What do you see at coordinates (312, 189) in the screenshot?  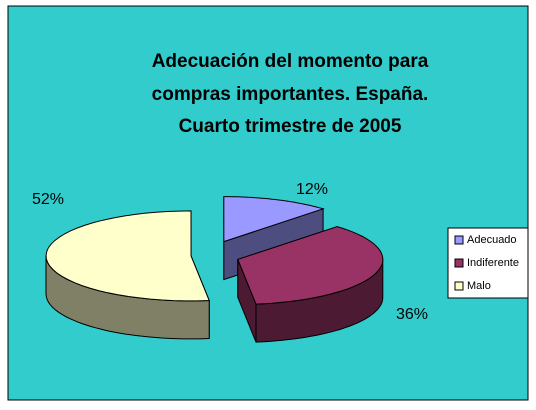 I see `data-label: 12%` at bounding box center [312, 189].